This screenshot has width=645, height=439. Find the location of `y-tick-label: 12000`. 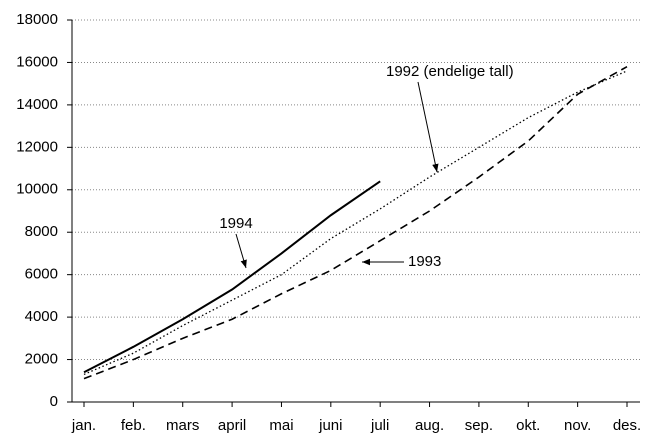

y-tick-label: 12000 is located at coordinates (37, 146).